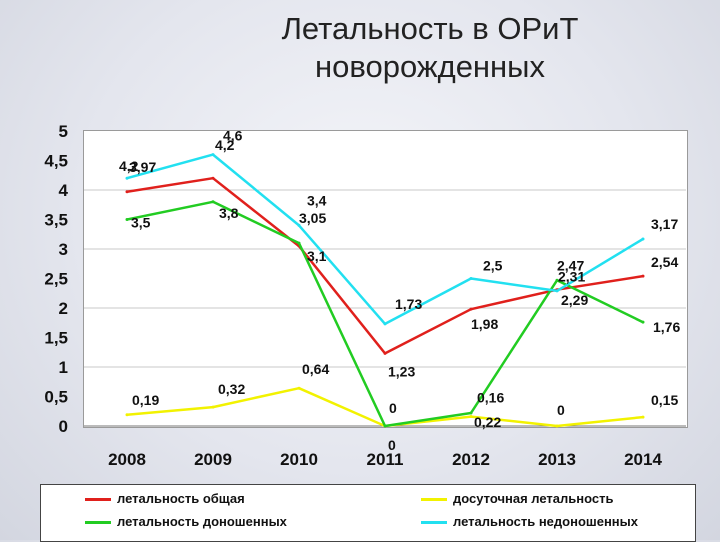 The image size is (720, 542). I want to click on legend-item-preterm: летальность недоношенных, so click(529, 521).